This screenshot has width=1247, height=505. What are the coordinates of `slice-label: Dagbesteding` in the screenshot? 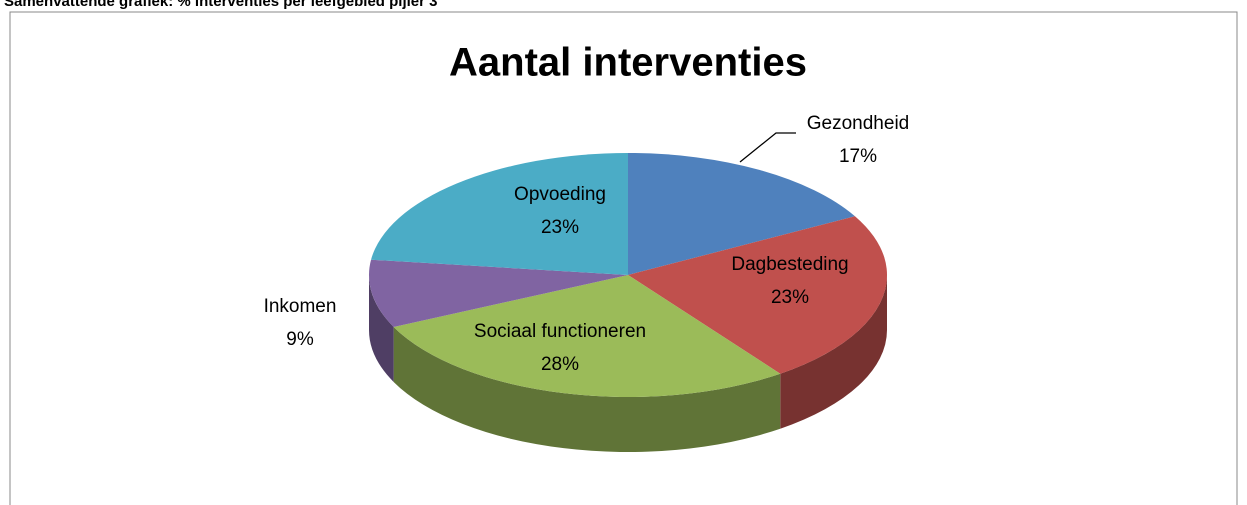 It's located at (789, 264).